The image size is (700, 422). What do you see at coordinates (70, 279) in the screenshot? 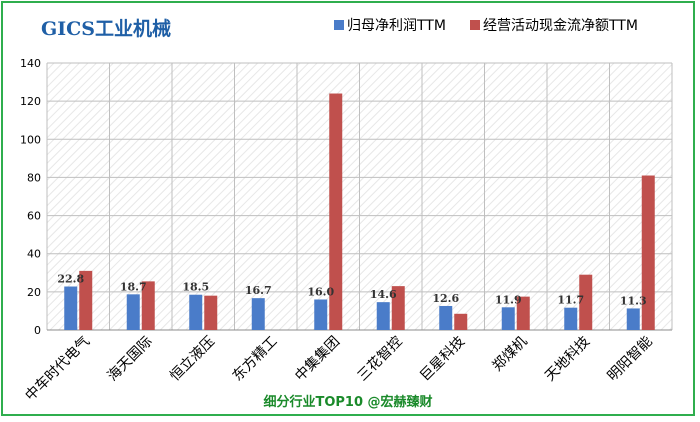
I see `data-label: 22.8` at bounding box center [70, 279].